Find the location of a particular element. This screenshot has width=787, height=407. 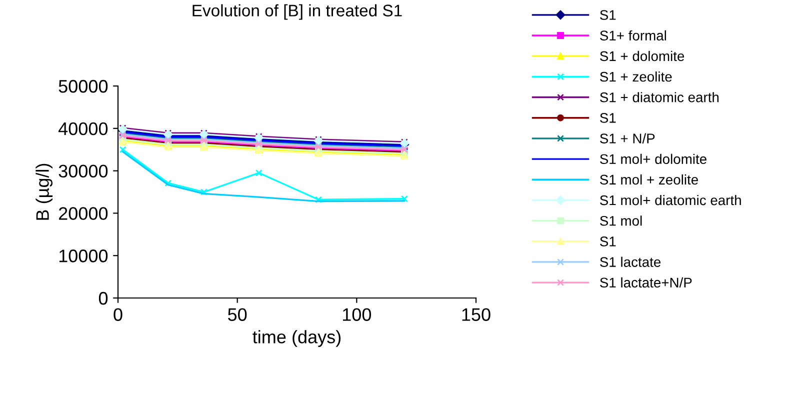

y-tick-label: 0 is located at coordinates (103, 298).